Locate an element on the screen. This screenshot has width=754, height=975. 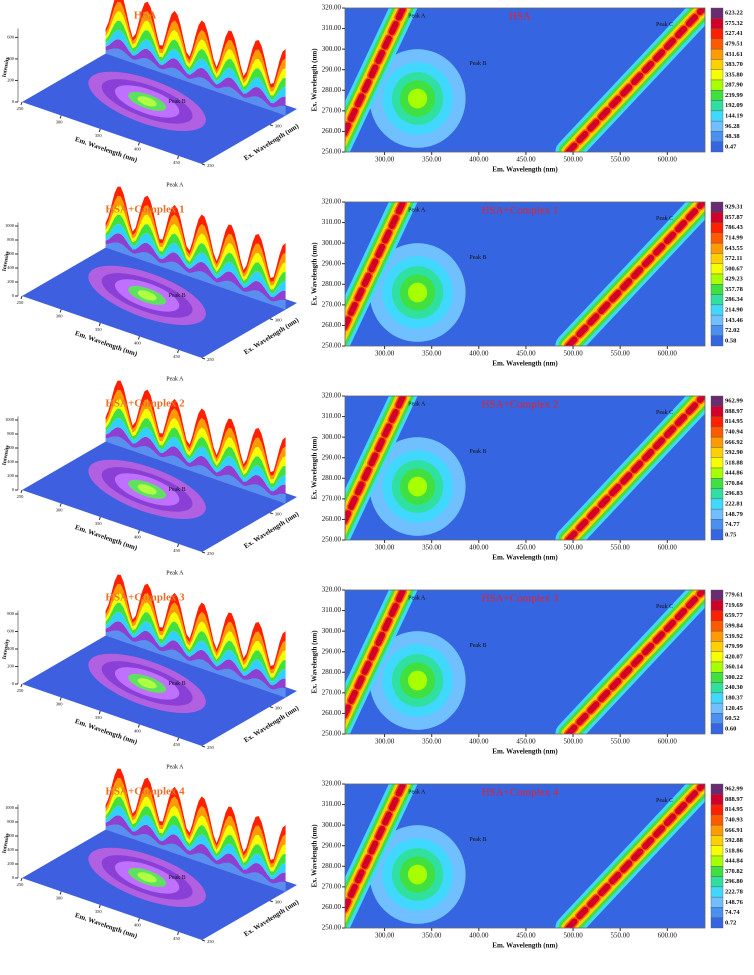
chart-title: HSA+Complex 4 is located at coordinates (145, 792).